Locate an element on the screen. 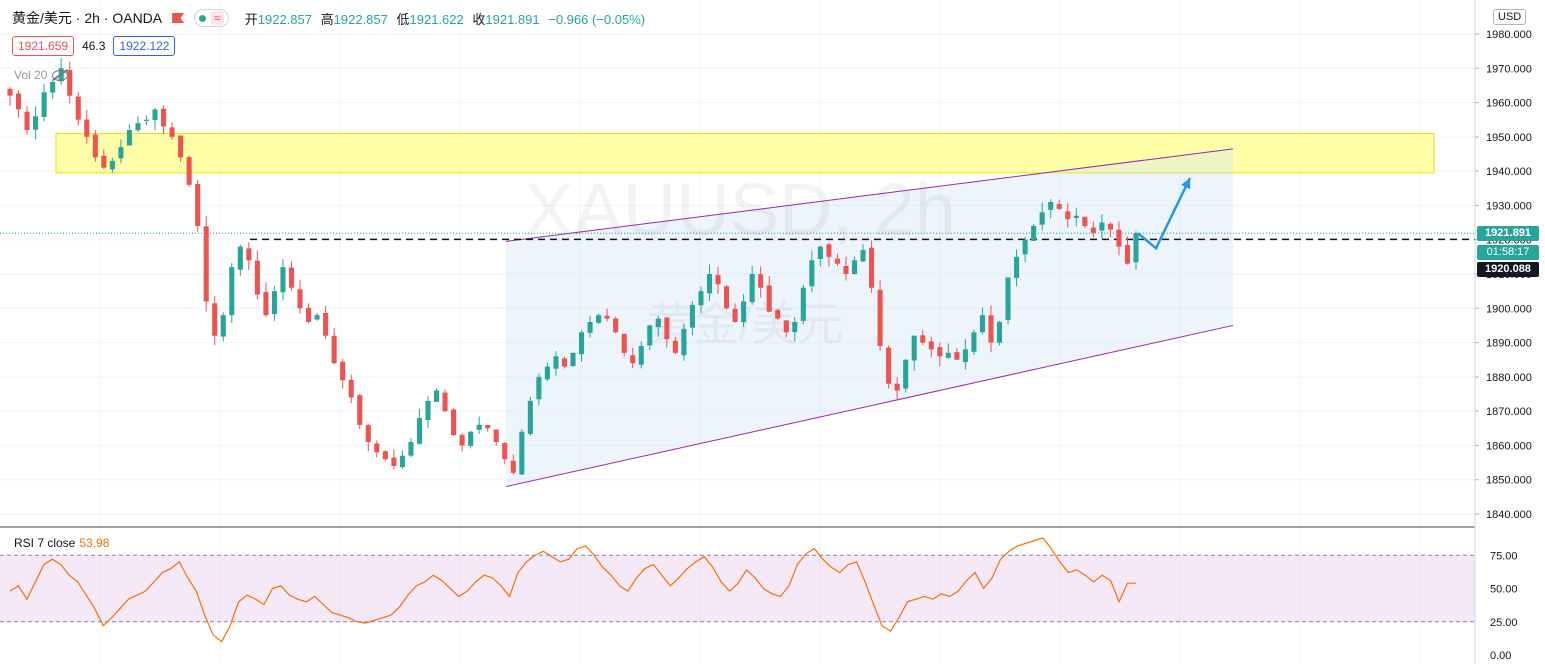  rsi-legend: RSI 7 close 53.98 is located at coordinates (61, 543).